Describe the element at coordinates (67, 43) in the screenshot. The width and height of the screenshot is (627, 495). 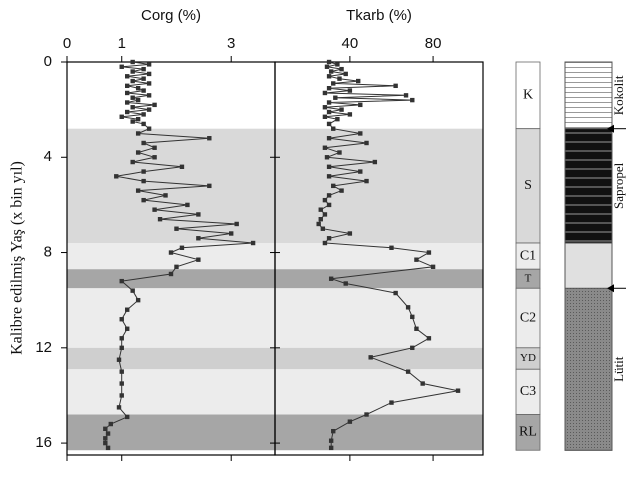
I see `x-tick-label: 0` at that location.